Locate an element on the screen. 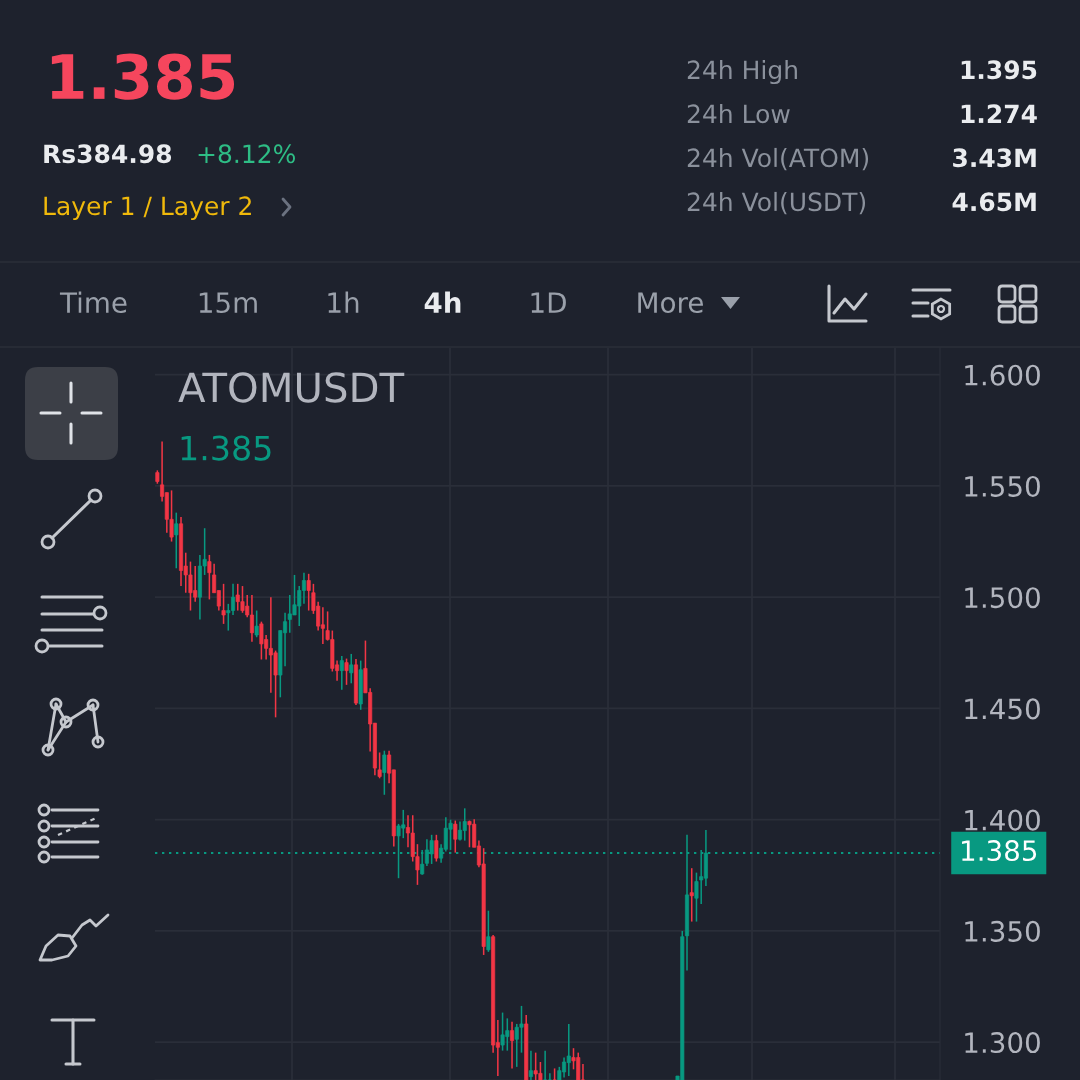 This screenshot has width=1080, height=1080. chart-title: ATOMUSDT is located at coordinates (291, 387).